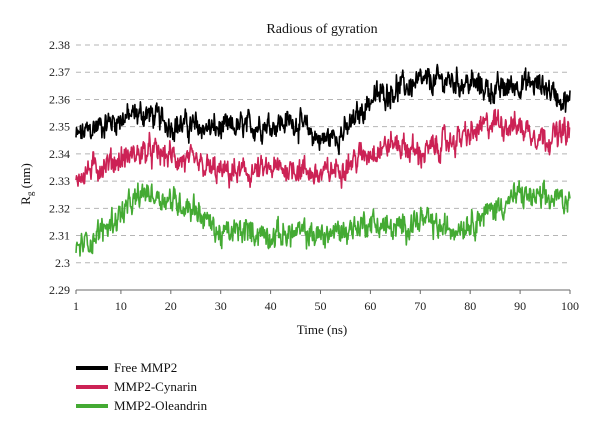 The height and width of the screenshot is (432, 600). What do you see at coordinates (322, 329) in the screenshot?
I see `x-axis-title: Time (ns)` at bounding box center [322, 329].